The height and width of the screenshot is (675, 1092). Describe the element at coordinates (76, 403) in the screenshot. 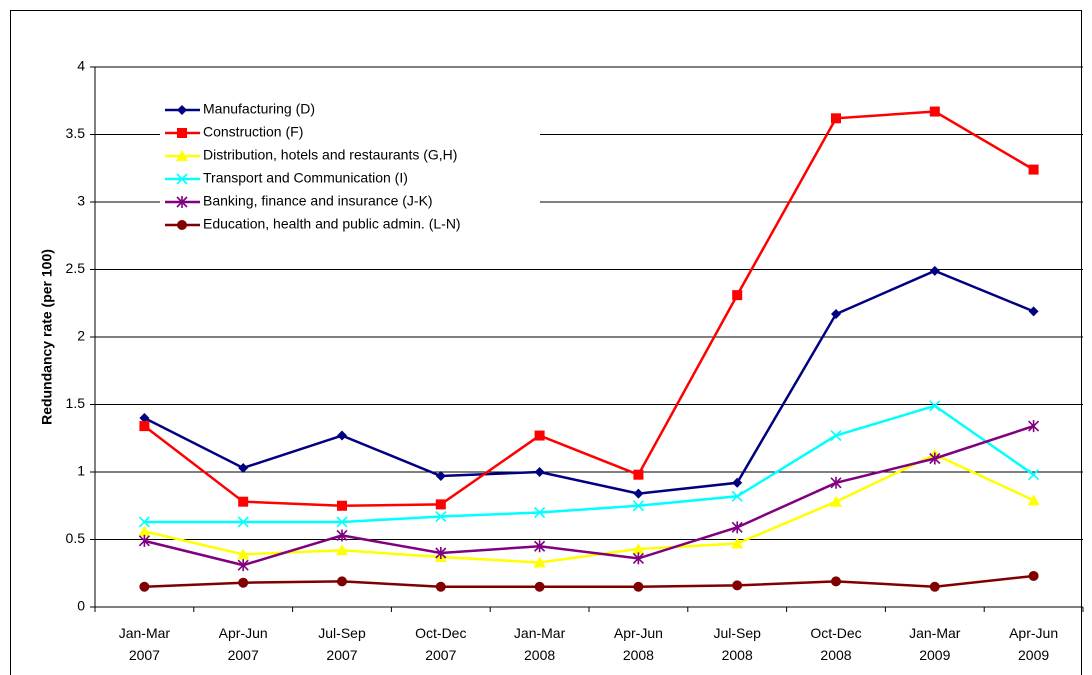

I see `y-tick-label: 1.5` at that location.